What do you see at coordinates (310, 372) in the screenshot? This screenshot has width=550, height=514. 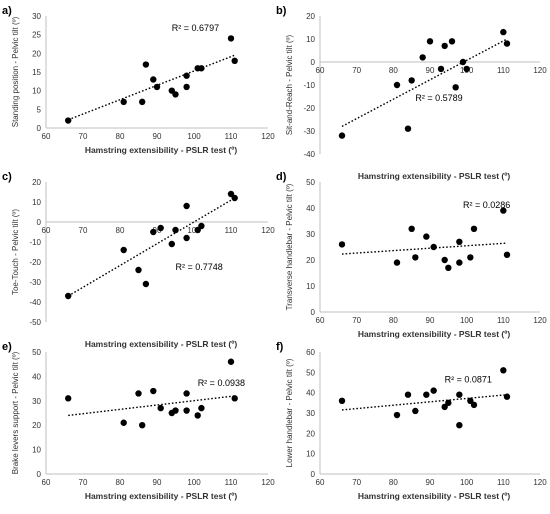 I see `y-tick-label-f: 50` at bounding box center [310, 372].